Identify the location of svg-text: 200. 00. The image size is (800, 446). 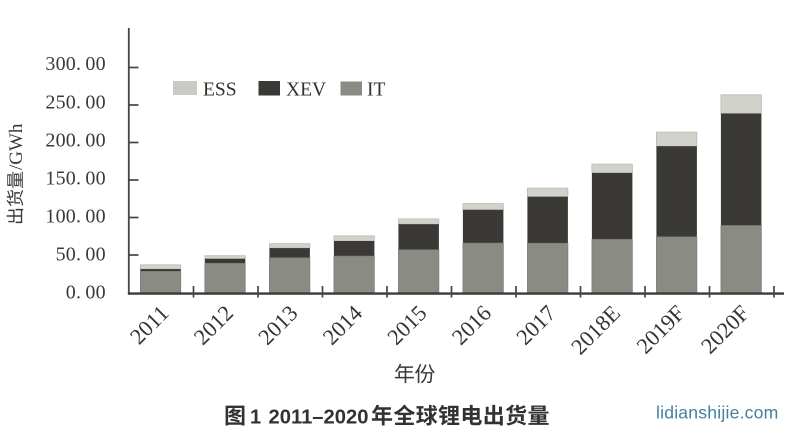
(75, 140).